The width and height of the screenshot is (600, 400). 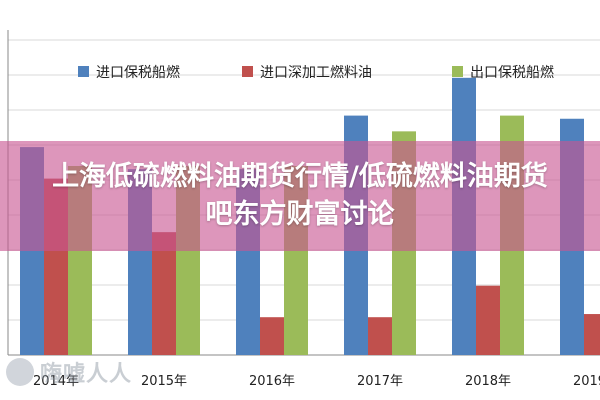 What do you see at coordinates (86, 374) in the screenshot?
I see `watermark-text: 嗨嘘人人` at bounding box center [86, 374].